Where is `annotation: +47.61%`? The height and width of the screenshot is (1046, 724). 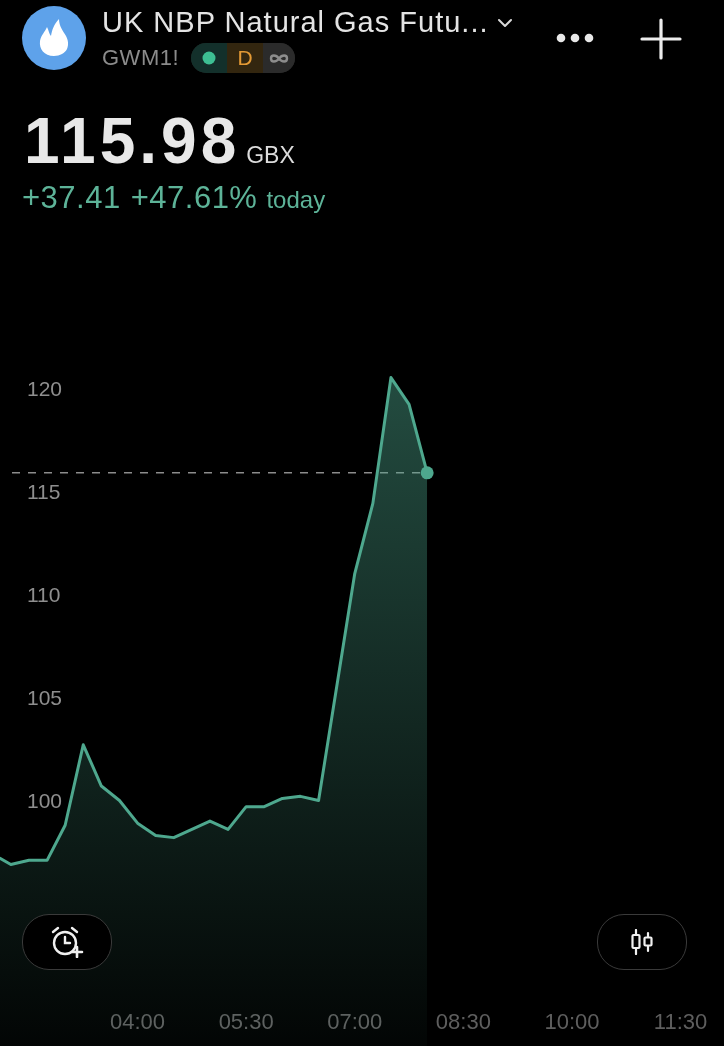
annotation: +47.61% is located at coordinates (194, 198).